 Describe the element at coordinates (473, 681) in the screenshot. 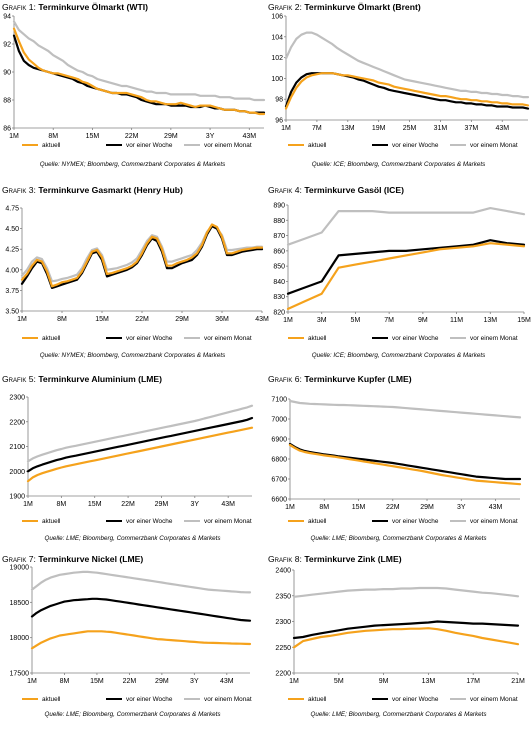

I see `x-tick-label: 17M` at that location.